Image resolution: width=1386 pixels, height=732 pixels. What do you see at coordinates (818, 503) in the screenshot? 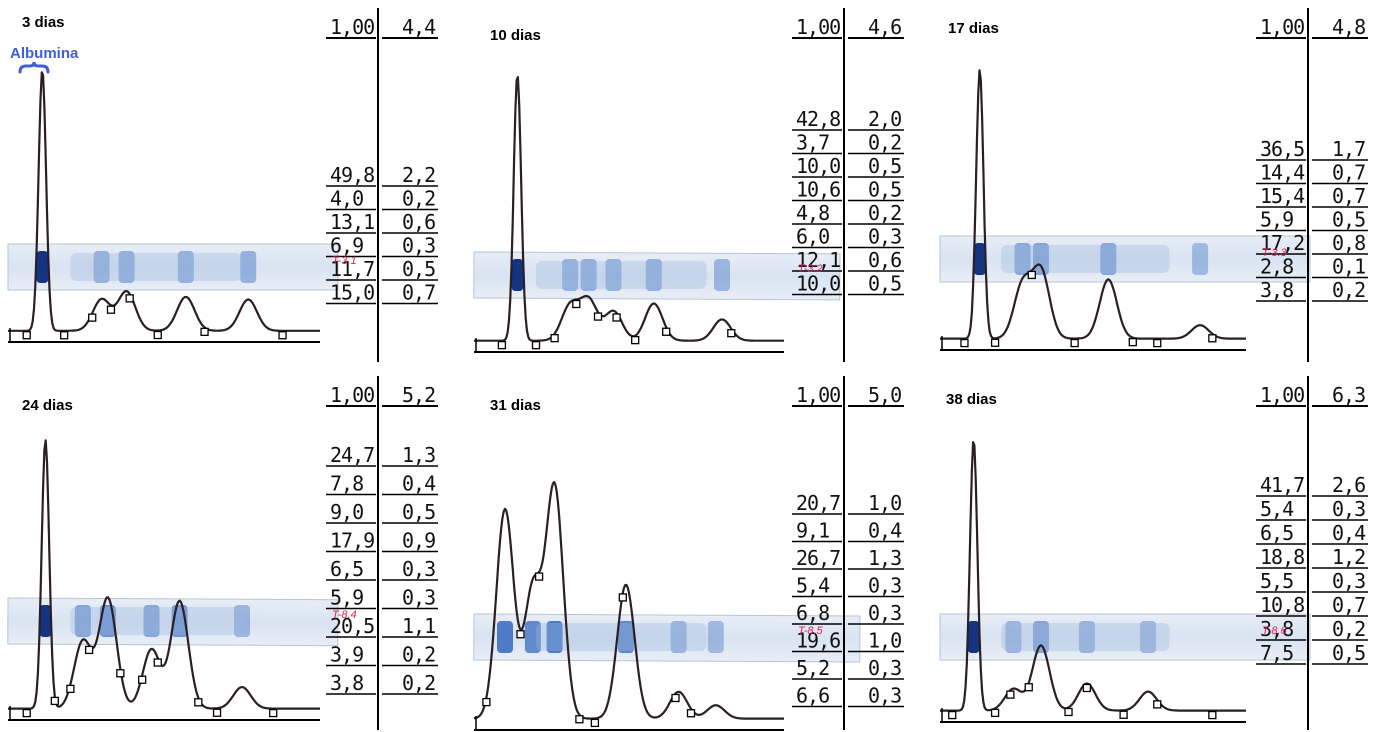
I see `fraction-left-value: 20,7` at bounding box center [818, 503].